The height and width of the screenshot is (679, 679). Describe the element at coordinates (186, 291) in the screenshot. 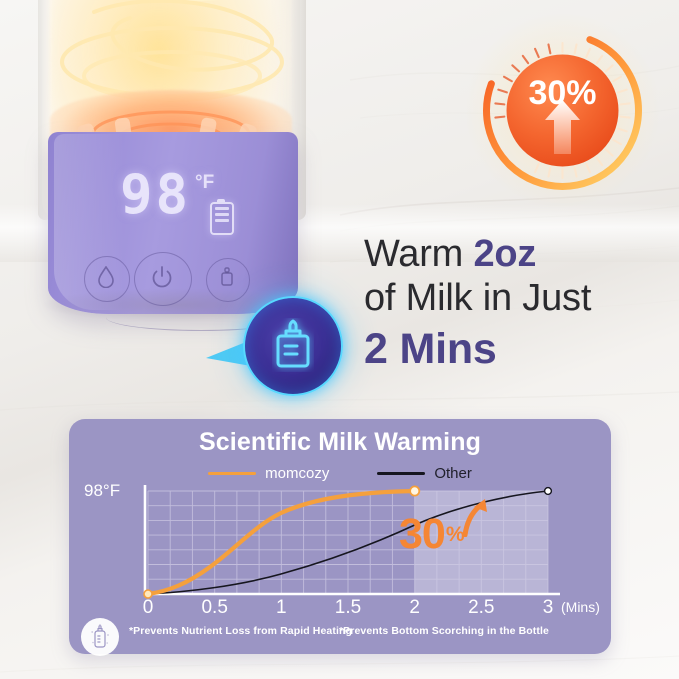

I see `control-button-row` at that location.